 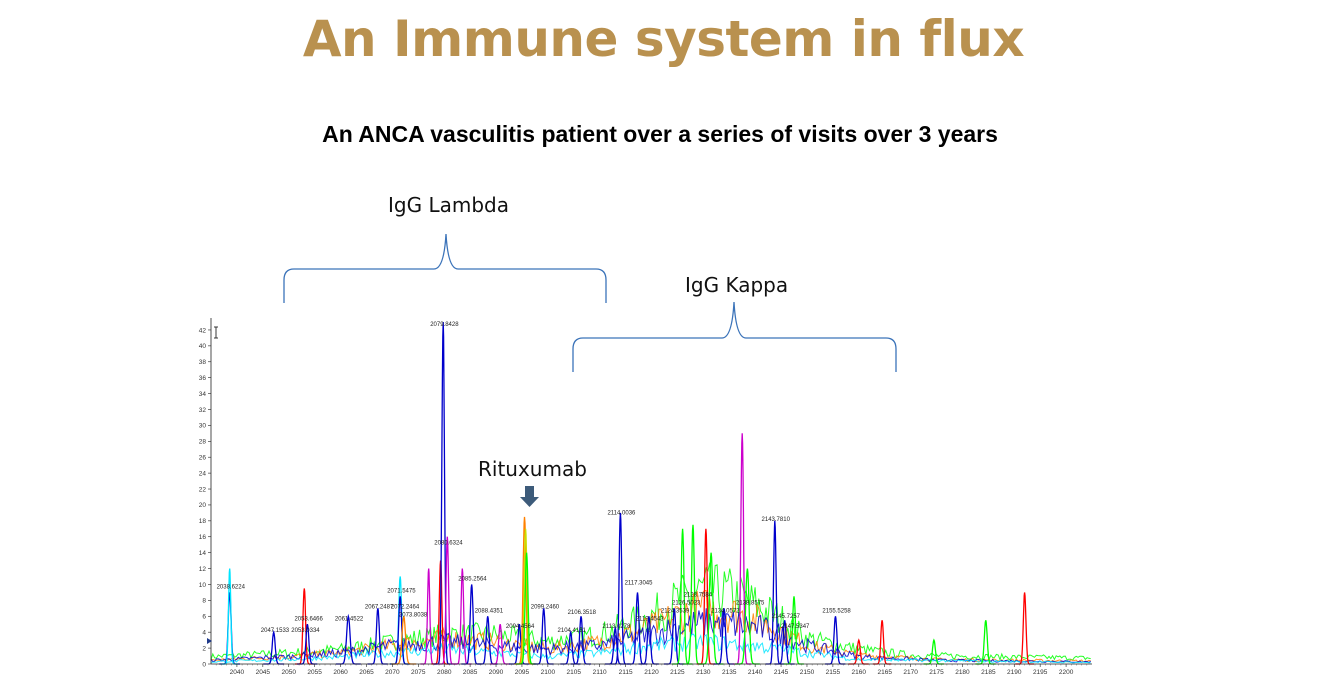 I want to click on x-tick-label-2165: 2165, so click(x=884, y=672).